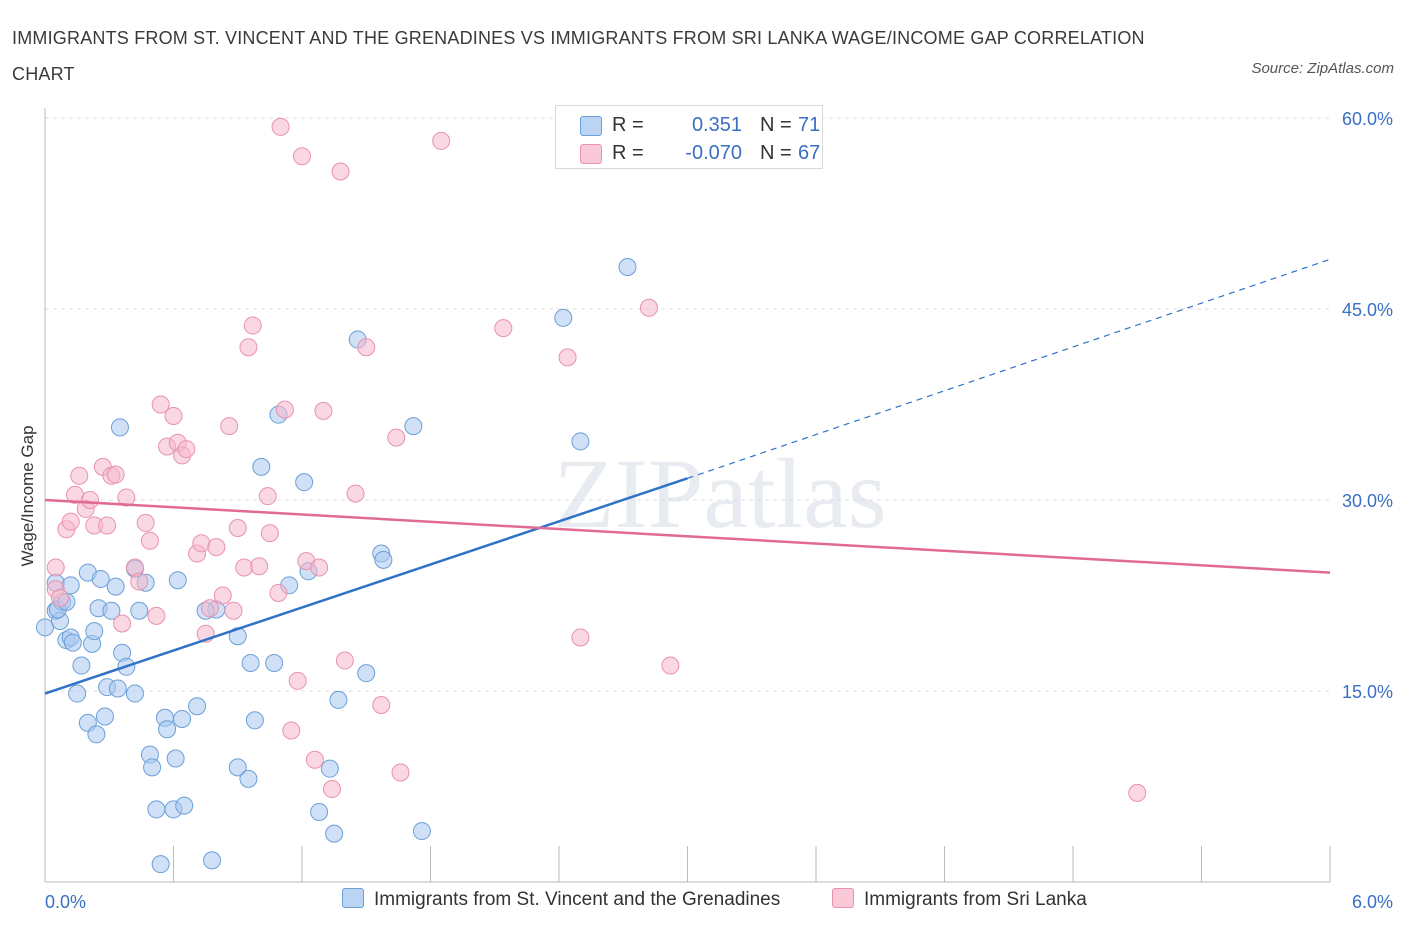  I want to click on y-tick-label: 30.0%, so click(1367, 501).